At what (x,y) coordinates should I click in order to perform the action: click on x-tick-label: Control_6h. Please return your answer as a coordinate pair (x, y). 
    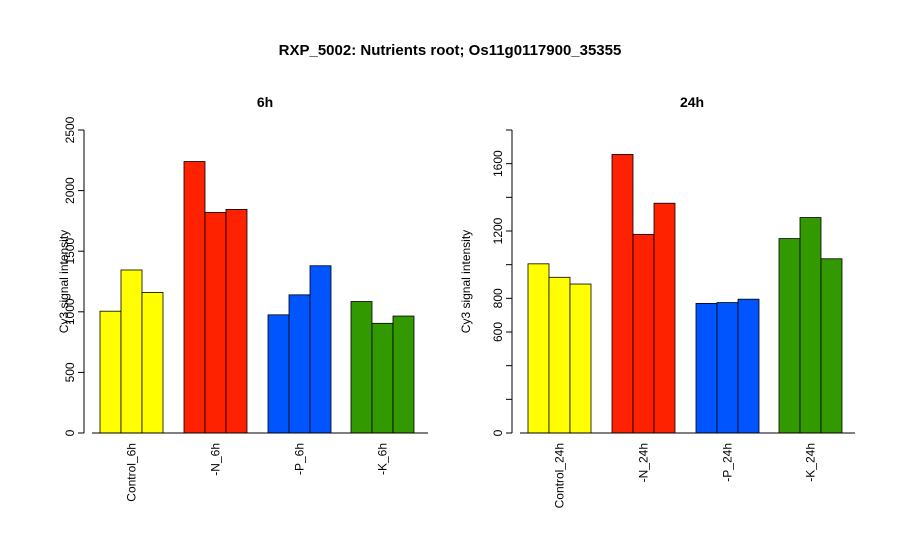
    Looking at the image, I should click on (132, 472).